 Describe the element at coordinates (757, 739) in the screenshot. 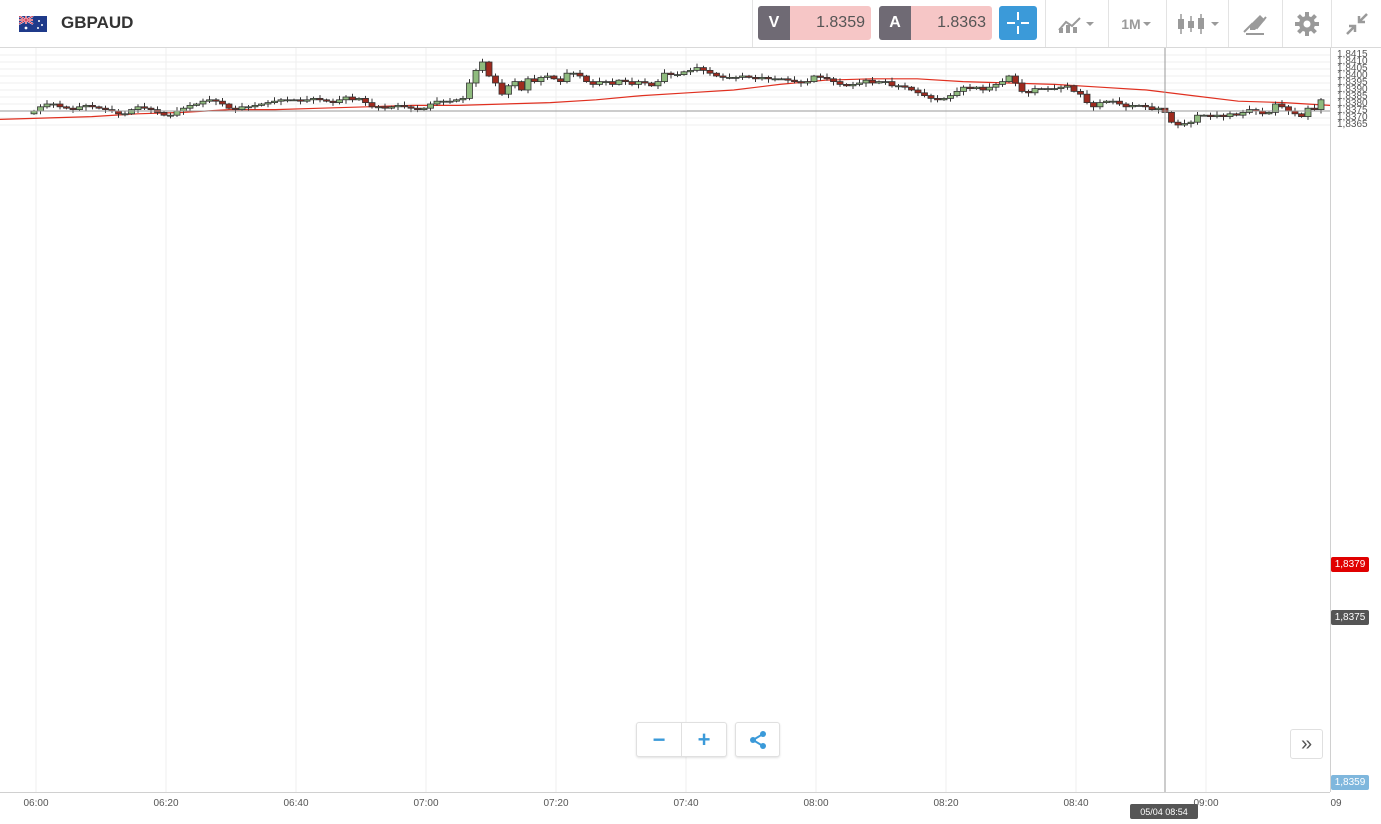

I see `share-button` at that location.